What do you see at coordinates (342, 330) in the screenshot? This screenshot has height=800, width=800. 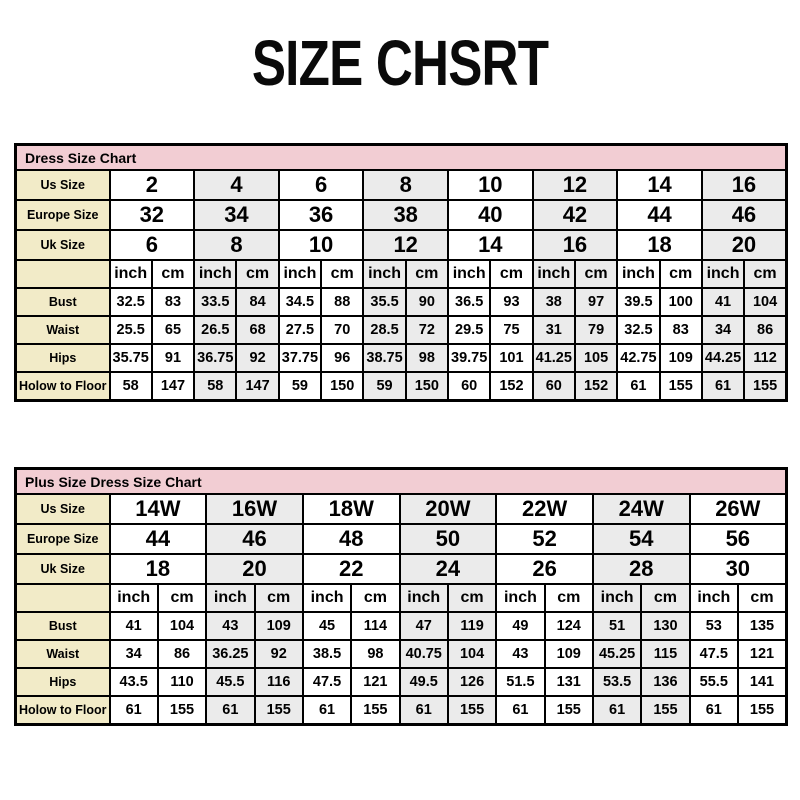 I see `measure-cell: 70` at bounding box center [342, 330].